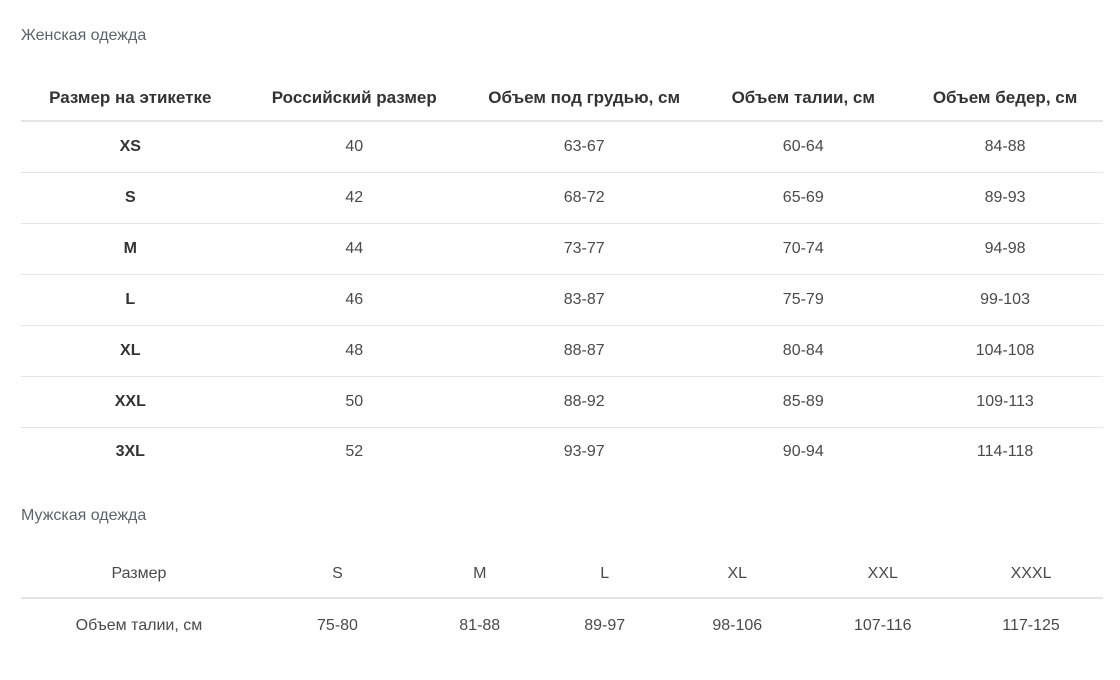 The height and width of the screenshot is (680, 1120). What do you see at coordinates (354, 351) in the screenshot?
I see `table-cell: 48` at bounding box center [354, 351].